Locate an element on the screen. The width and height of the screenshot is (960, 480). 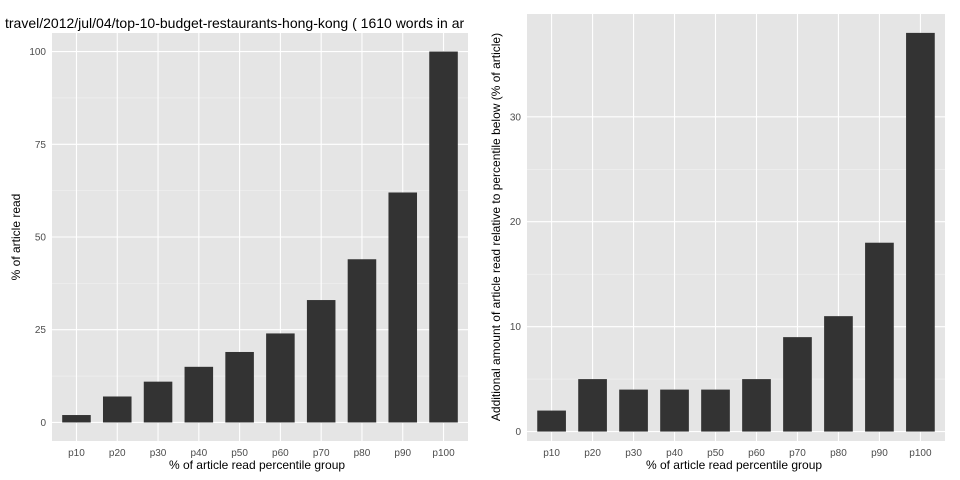
chart-left-x-axis-title: % of article read percentile group is located at coordinates (257, 465).